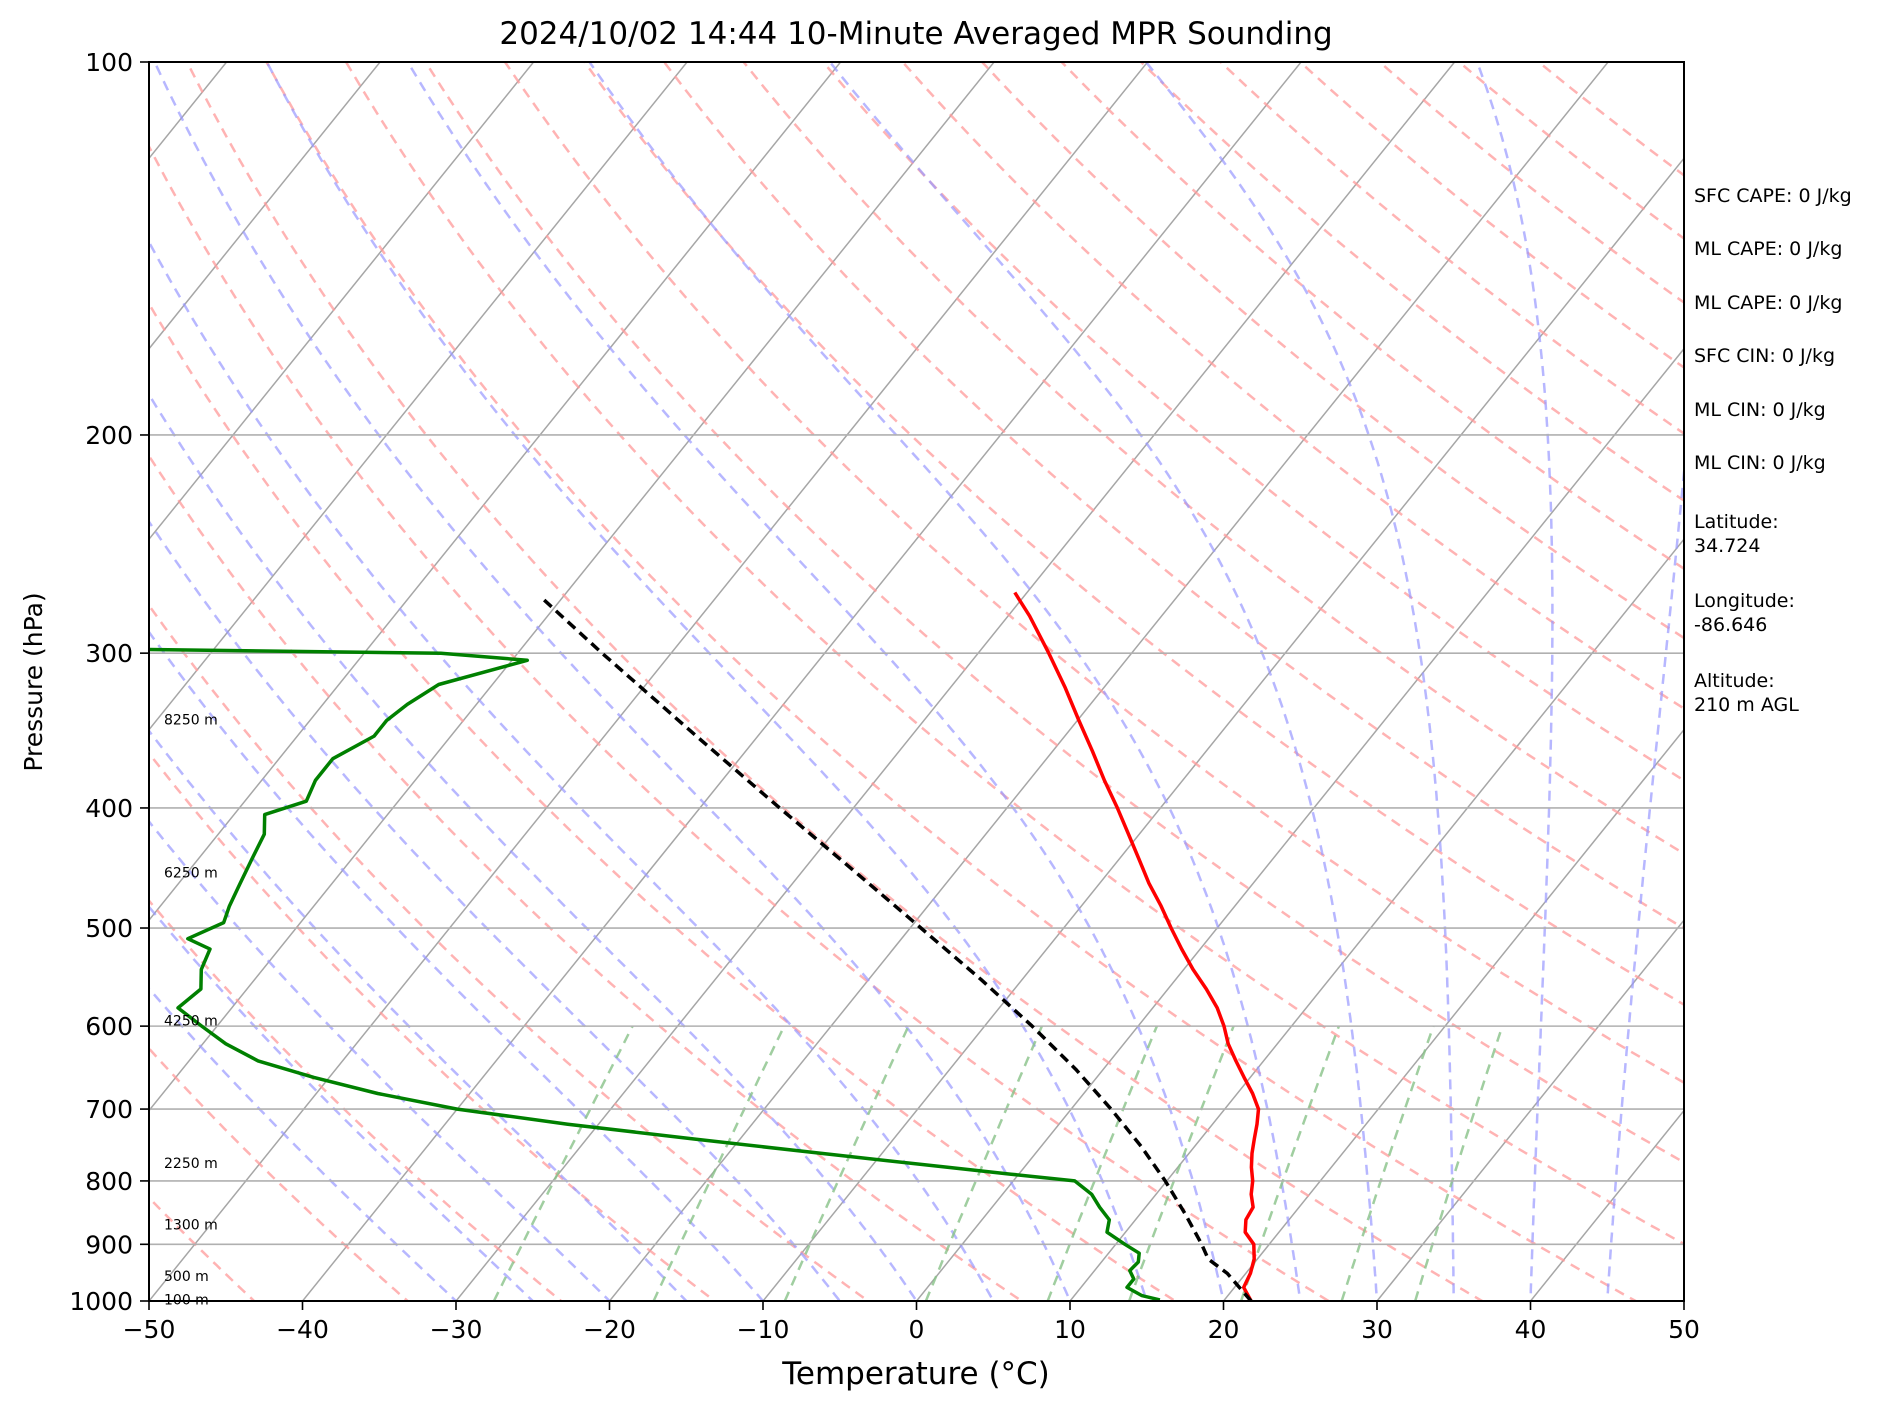 The image size is (1893, 1406). I want to click on x-tick-label: 50, so click(1684, 1329).